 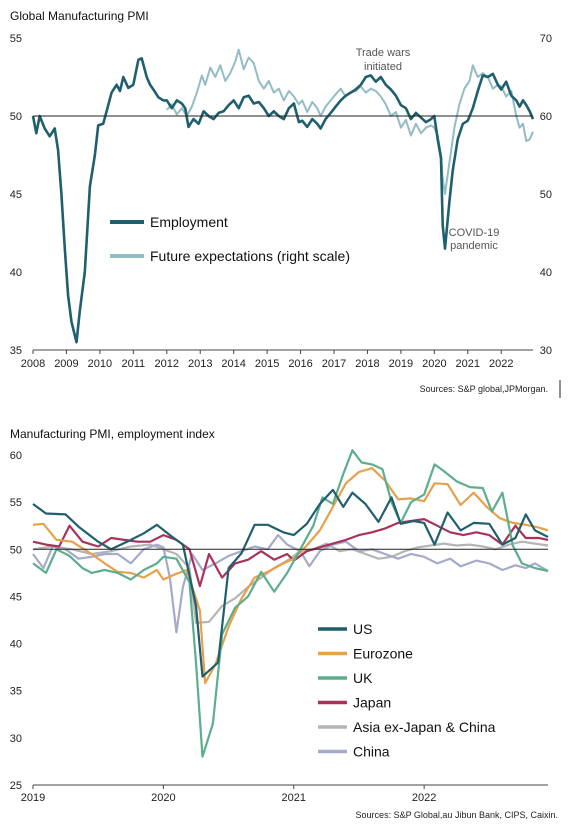 What do you see at coordinates (66, 364) in the screenshot?
I see `x-tick-label: 2009` at bounding box center [66, 364].